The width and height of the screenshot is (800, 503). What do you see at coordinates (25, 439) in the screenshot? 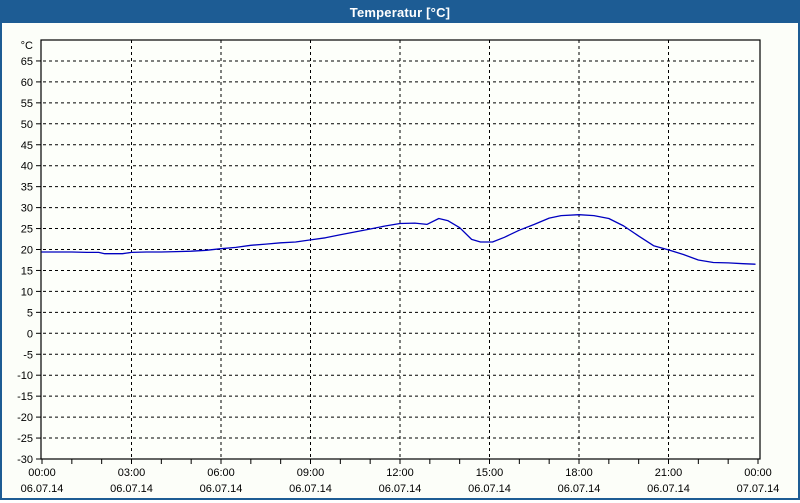
I see `y-tick-label: -25` at bounding box center [25, 439].